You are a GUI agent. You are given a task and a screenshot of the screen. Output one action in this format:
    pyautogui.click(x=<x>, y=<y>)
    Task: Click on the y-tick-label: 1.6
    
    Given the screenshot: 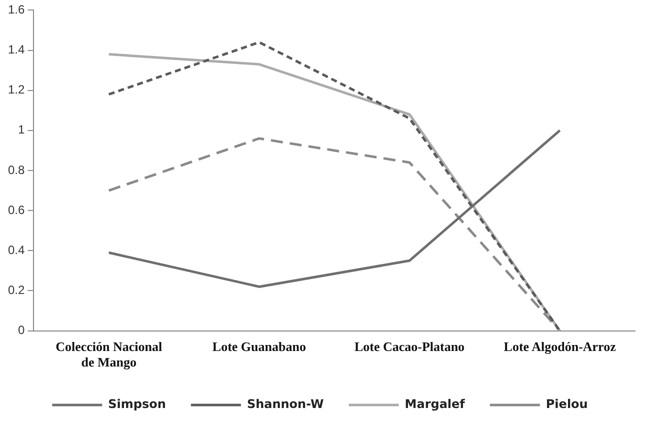 What is the action you would take?
    pyautogui.click(x=16, y=9)
    